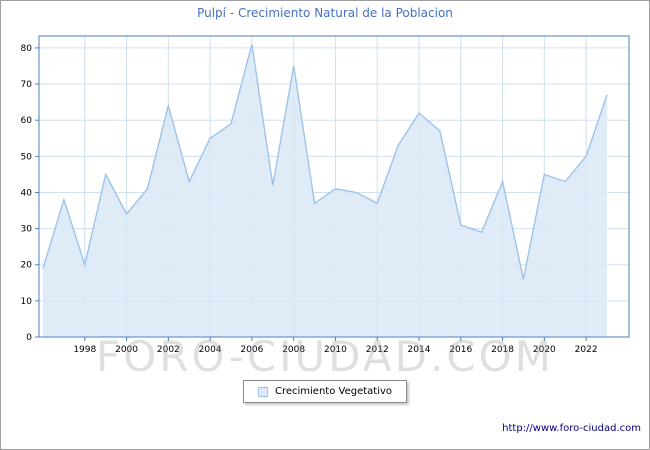 This screenshot has height=450, width=650. What do you see at coordinates (27, 49) in the screenshot?
I see `svg-text: 80` at bounding box center [27, 49].